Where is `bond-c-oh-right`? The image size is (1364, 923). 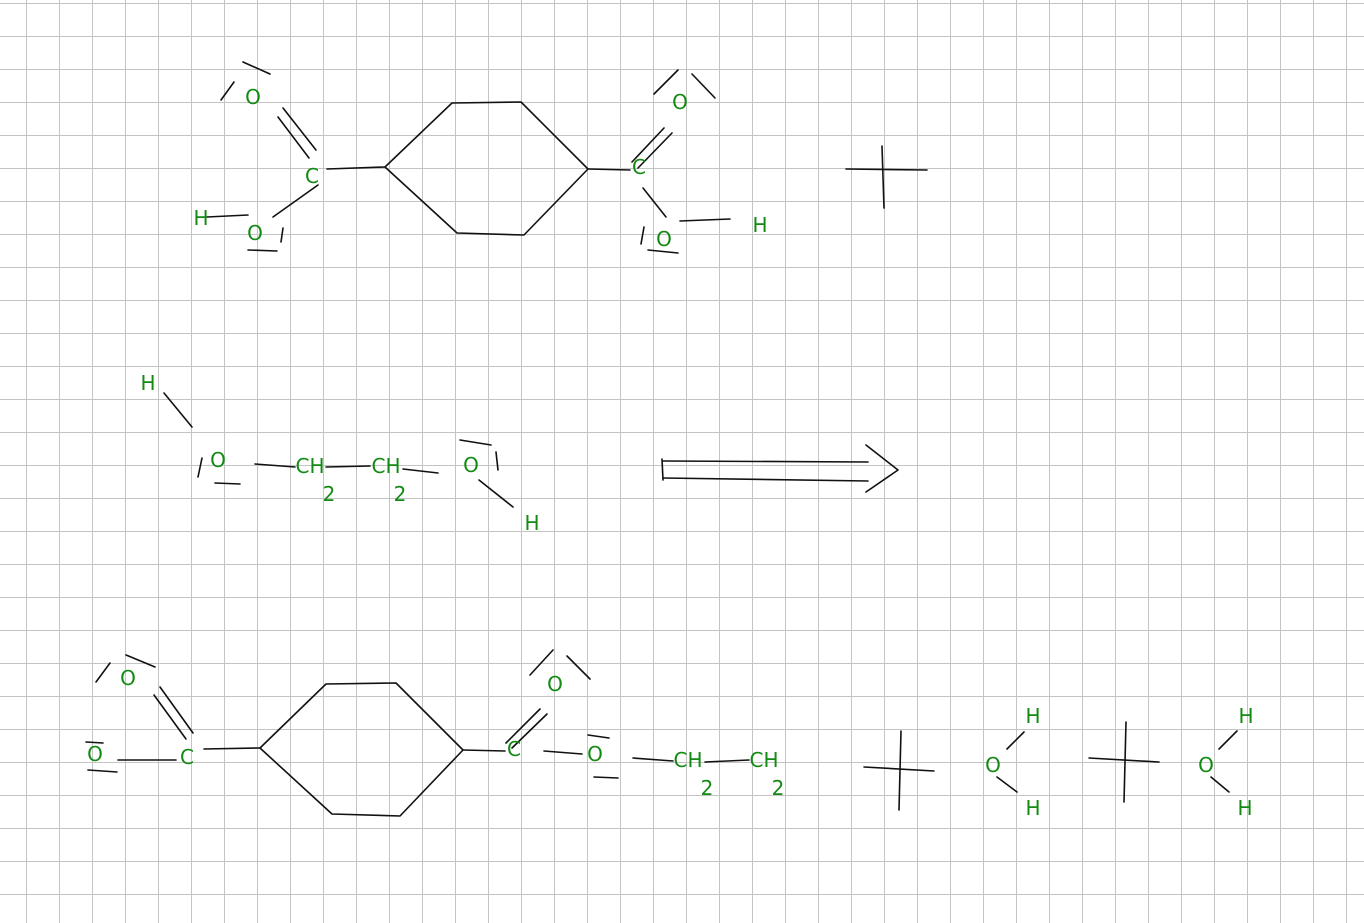
bond-c-oh-right is located at coordinates (654, 202).